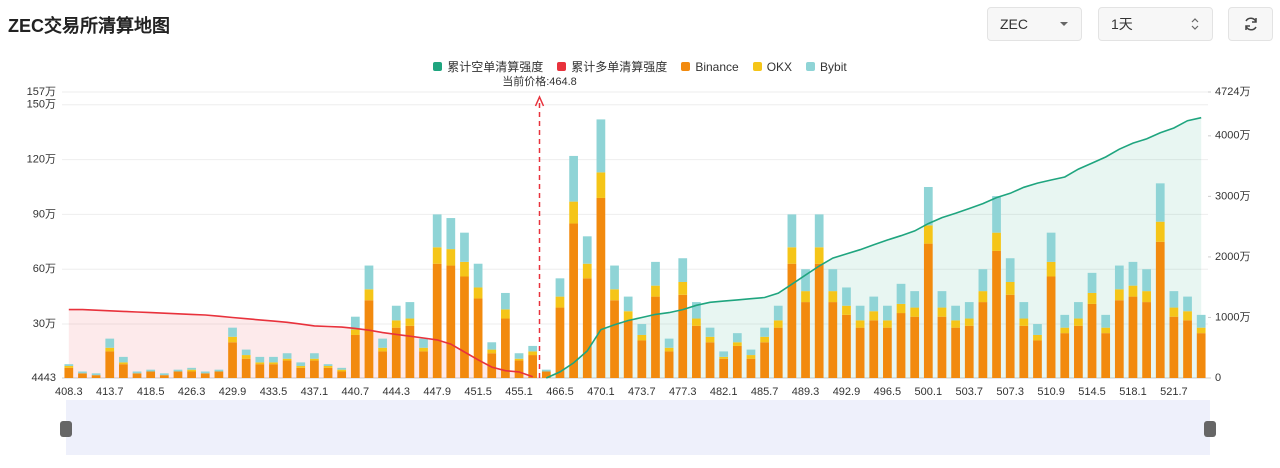 This screenshot has width=1280, height=468. Describe the element at coordinates (44, 378) in the screenshot. I see `y-tick-label: 4443` at that location.